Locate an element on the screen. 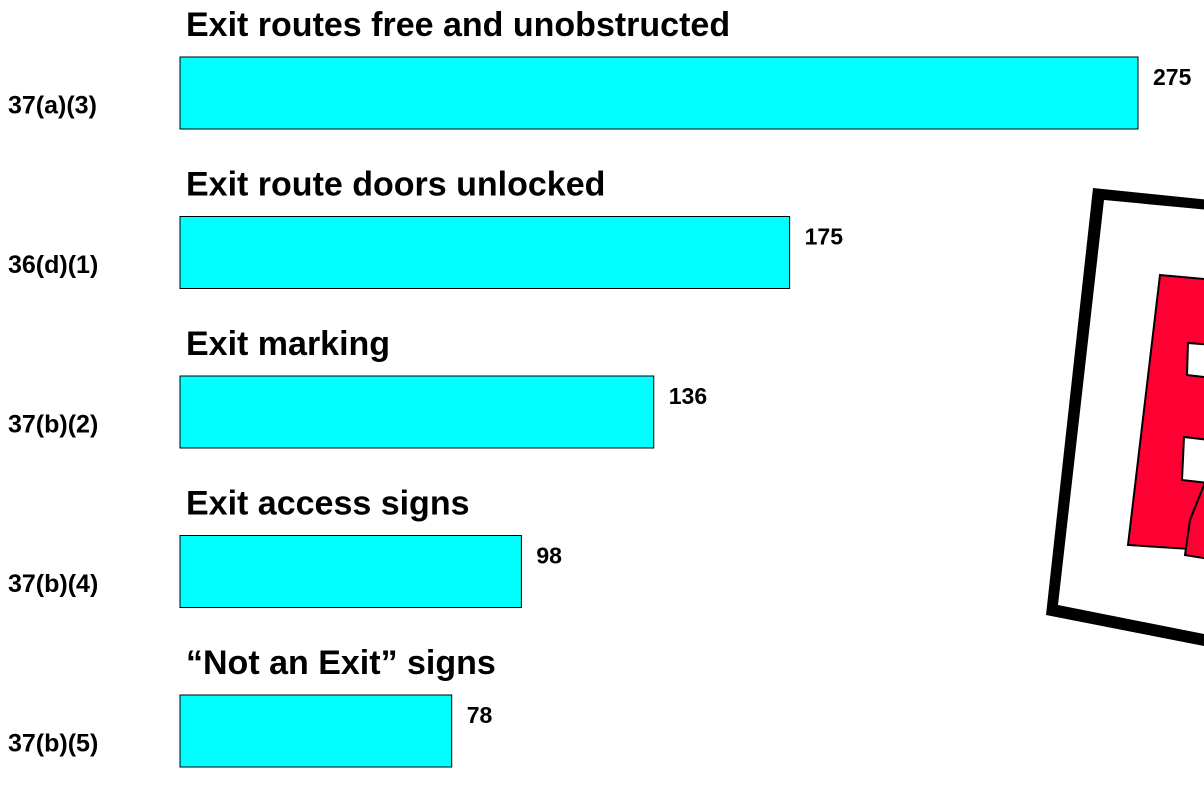  category-label: 36(d)(1) is located at coordinates (53, 265).